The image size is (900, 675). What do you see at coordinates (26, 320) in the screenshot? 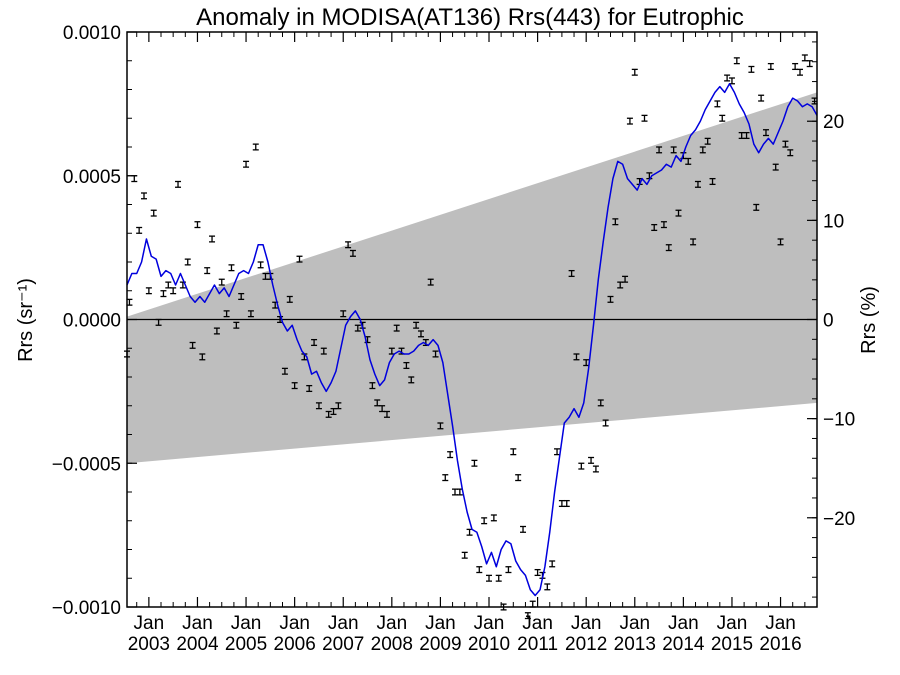
I see `y-axis-left-title: Rrs (sr⁻¹)` at bounding box center [26, 320].